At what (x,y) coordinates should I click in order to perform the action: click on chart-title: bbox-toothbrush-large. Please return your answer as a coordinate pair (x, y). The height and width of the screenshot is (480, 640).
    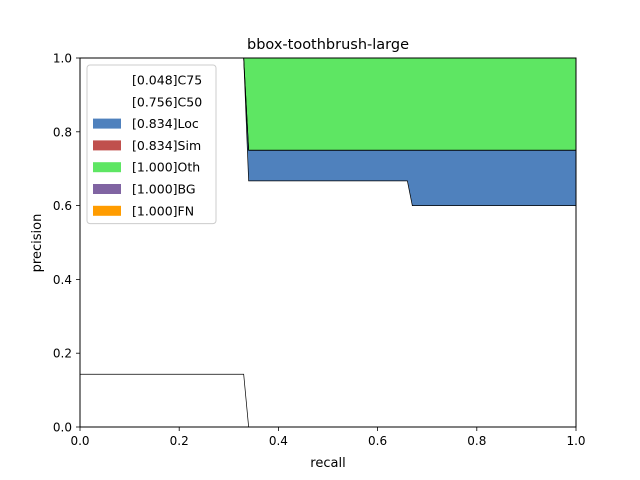
    Looking at the image, I should click on (328, 45).